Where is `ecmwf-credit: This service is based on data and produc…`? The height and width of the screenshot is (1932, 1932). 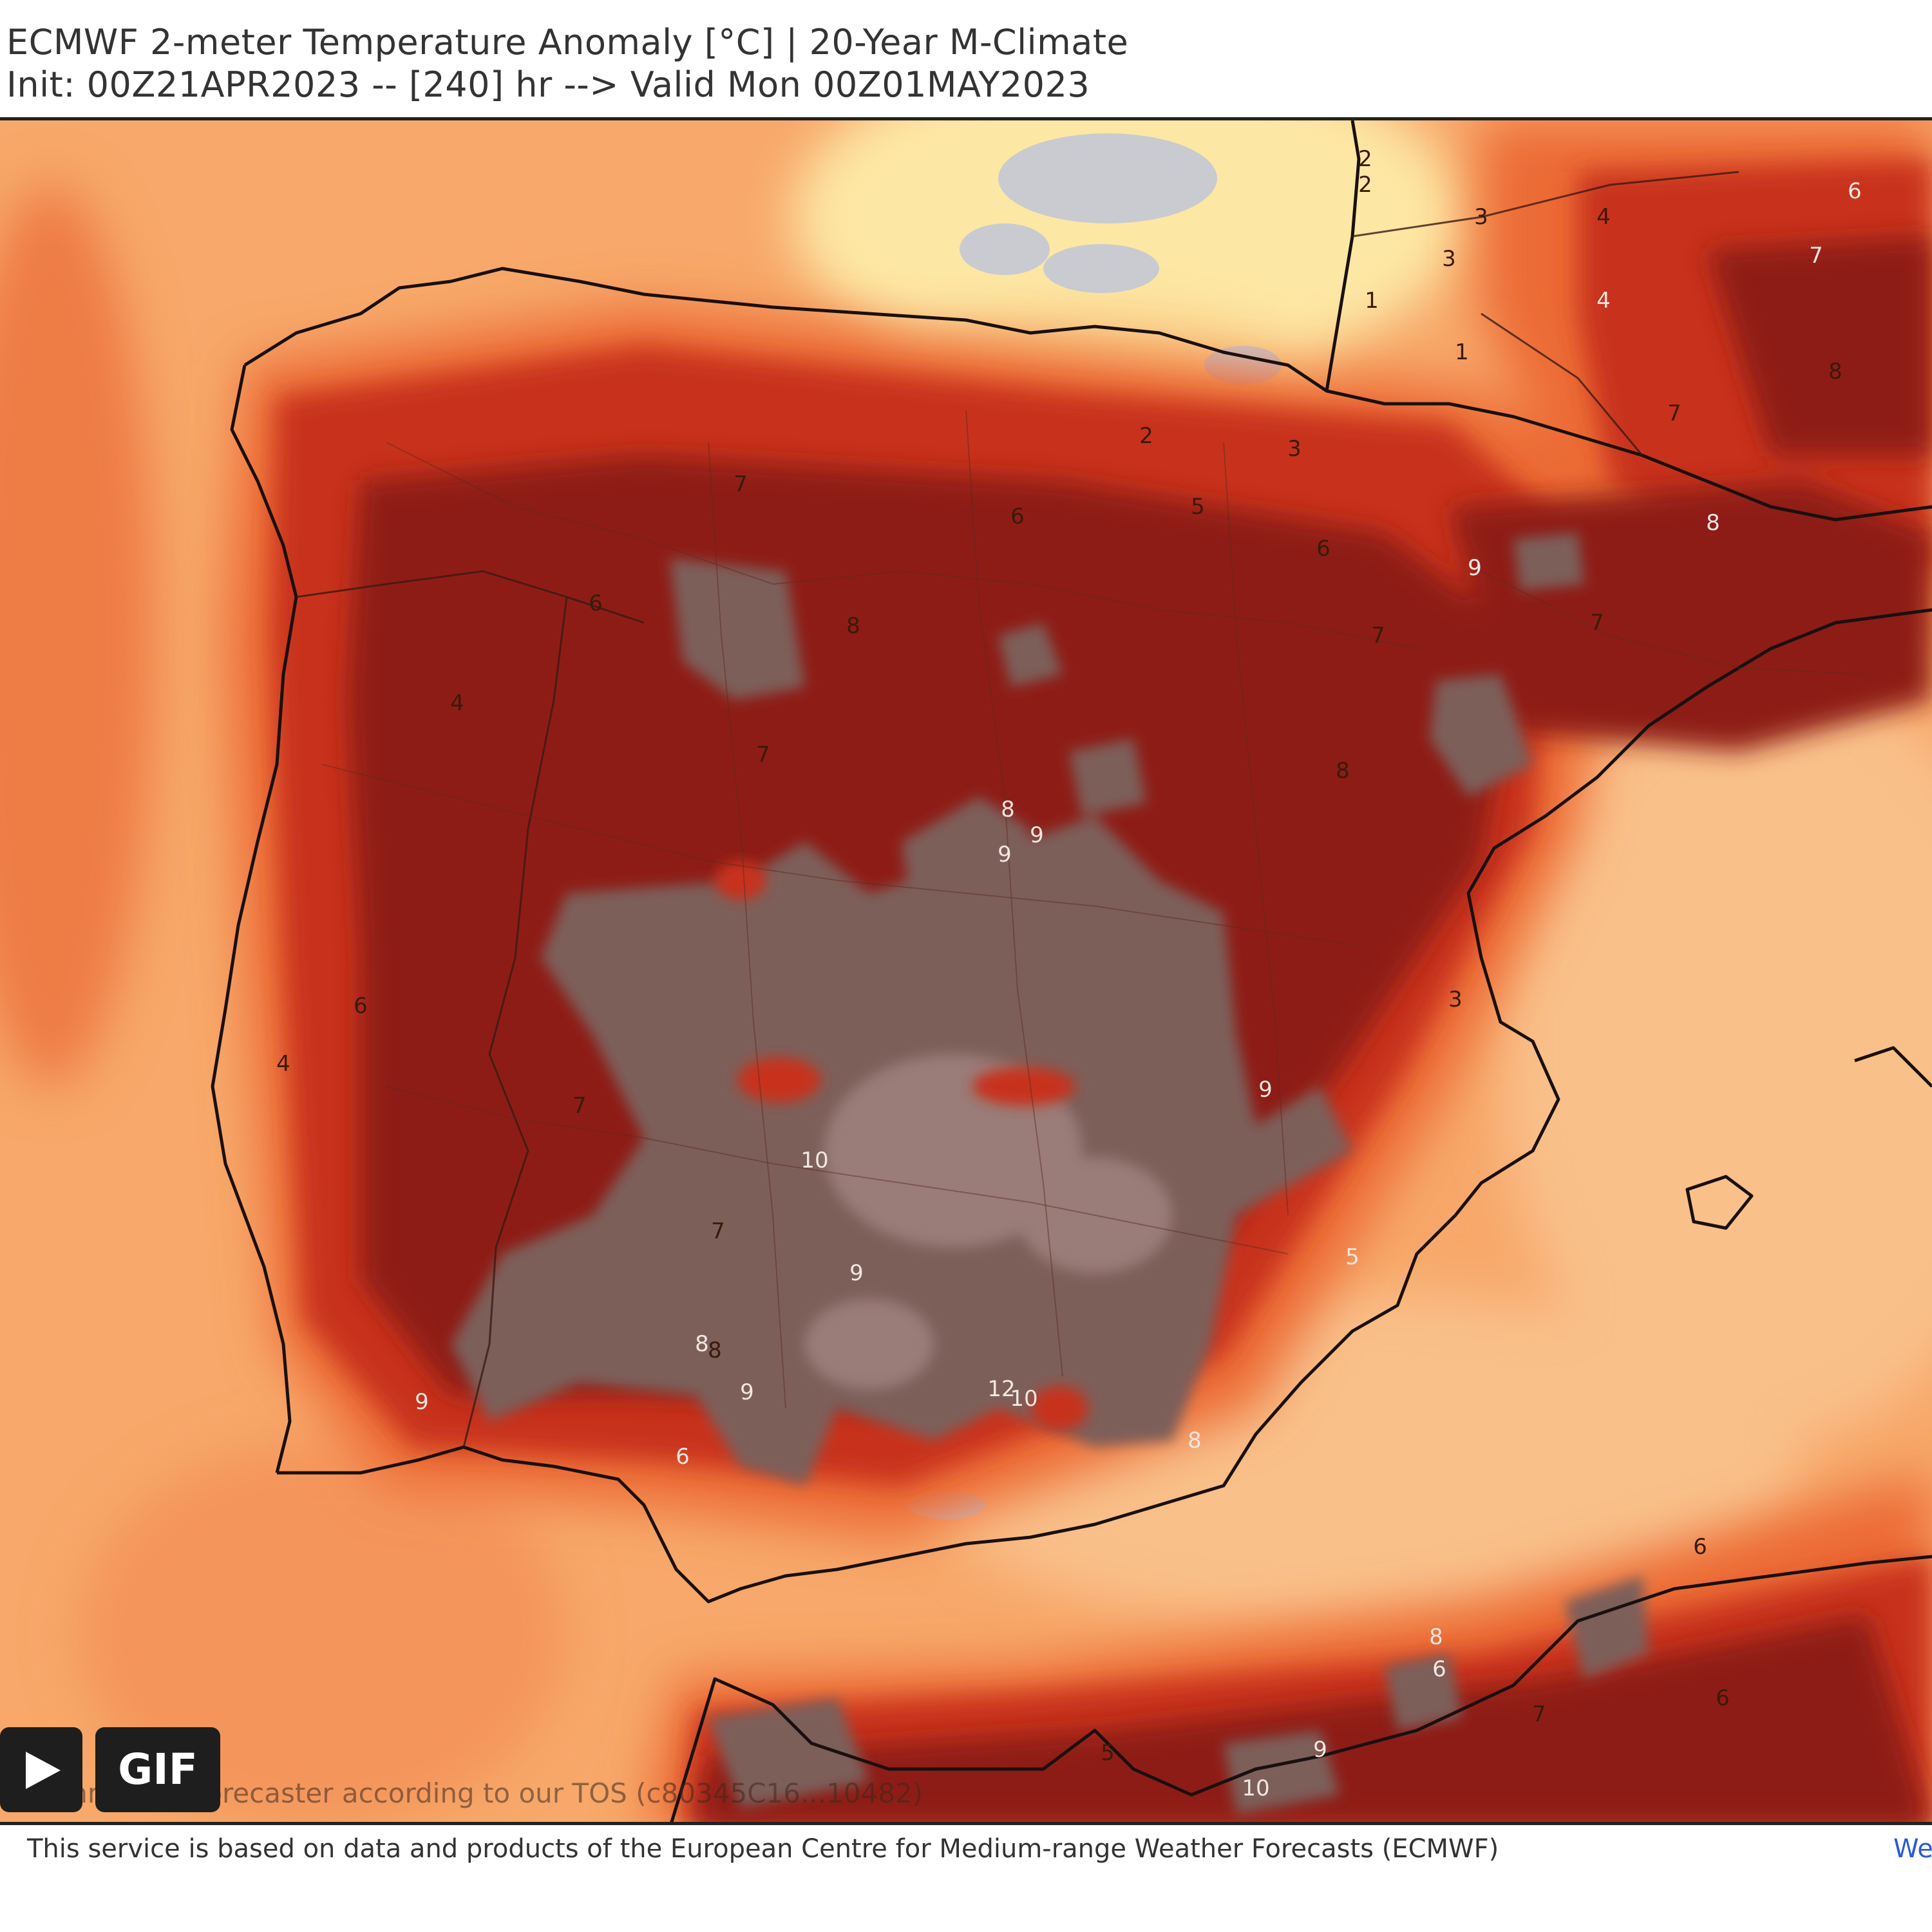
ecmwf-credit: This service is based on data and produc… is located at coordinates (763, 1849).